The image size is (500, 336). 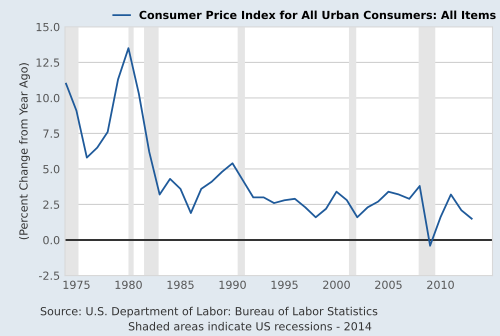 What do you see at coordinates (51, 169) in the screenshot?
I see `y-tick-label: 5.0` at bounding box center [51, 169].